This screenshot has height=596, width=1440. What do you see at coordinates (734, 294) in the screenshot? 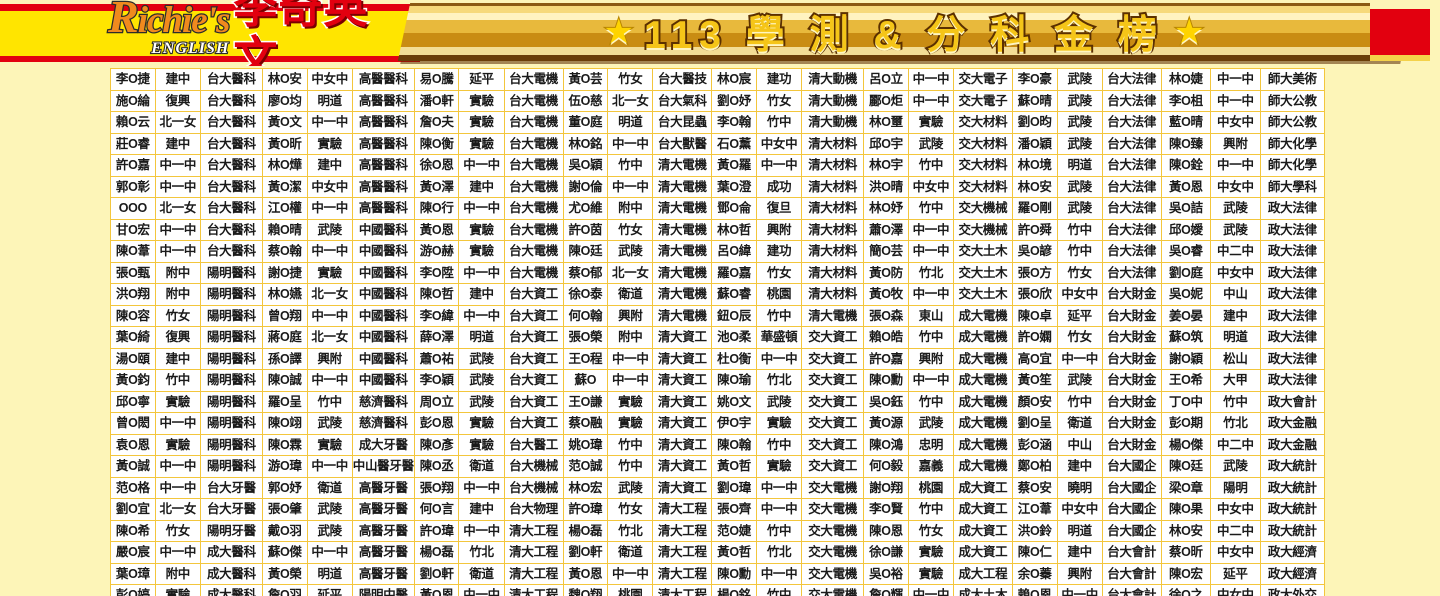
I see `cell-student-name: 蘇O睿` at bounding box center [734, 294].